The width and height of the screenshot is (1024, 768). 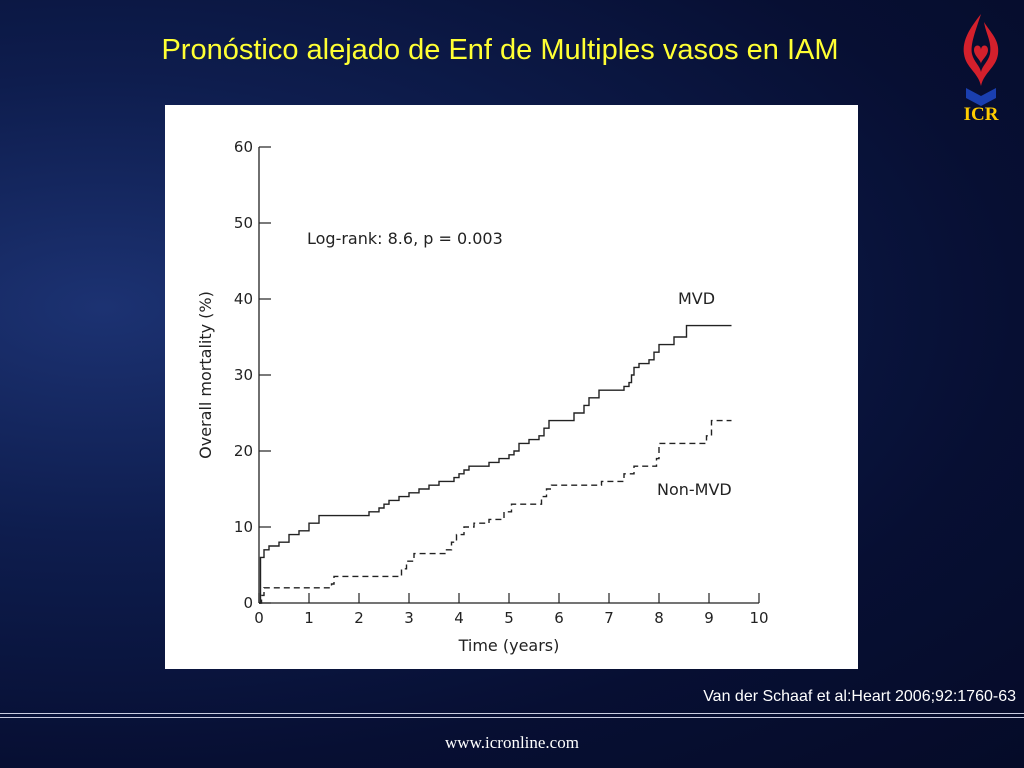 What do you see at coordinates (309, 618) in the screenshot?
I see `x-tick-label: 1` at bounding box center [309, 618].